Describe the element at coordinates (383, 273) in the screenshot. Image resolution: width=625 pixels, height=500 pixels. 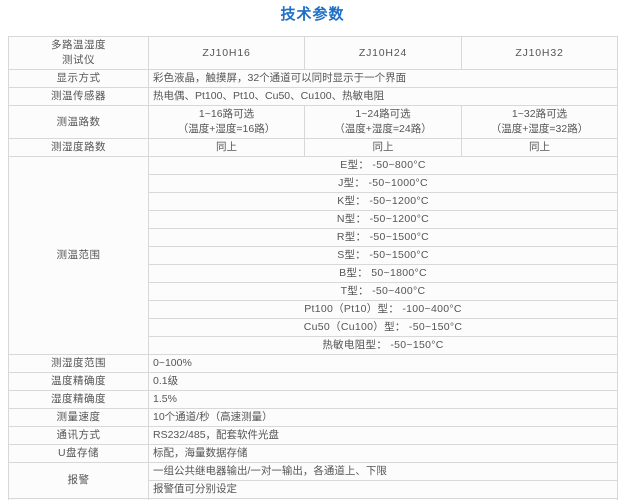
I see `temp-range-line-b: B型： 50~1800°C` at that location.